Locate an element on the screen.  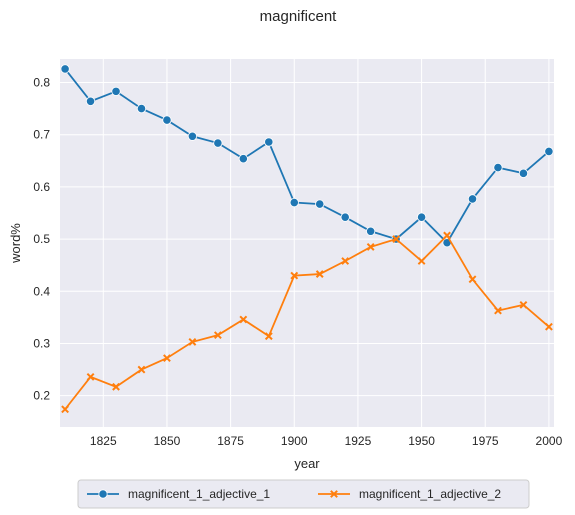
y-tick-label: 0.5 is located at coordinates (41, 239).